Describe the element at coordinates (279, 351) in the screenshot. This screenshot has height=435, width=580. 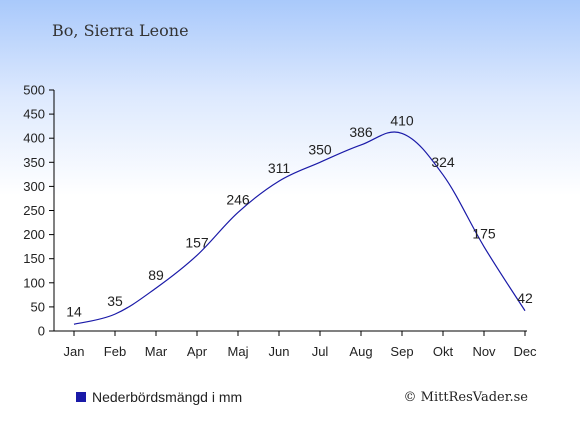
I see `x-tick-label: Jun` at that location.